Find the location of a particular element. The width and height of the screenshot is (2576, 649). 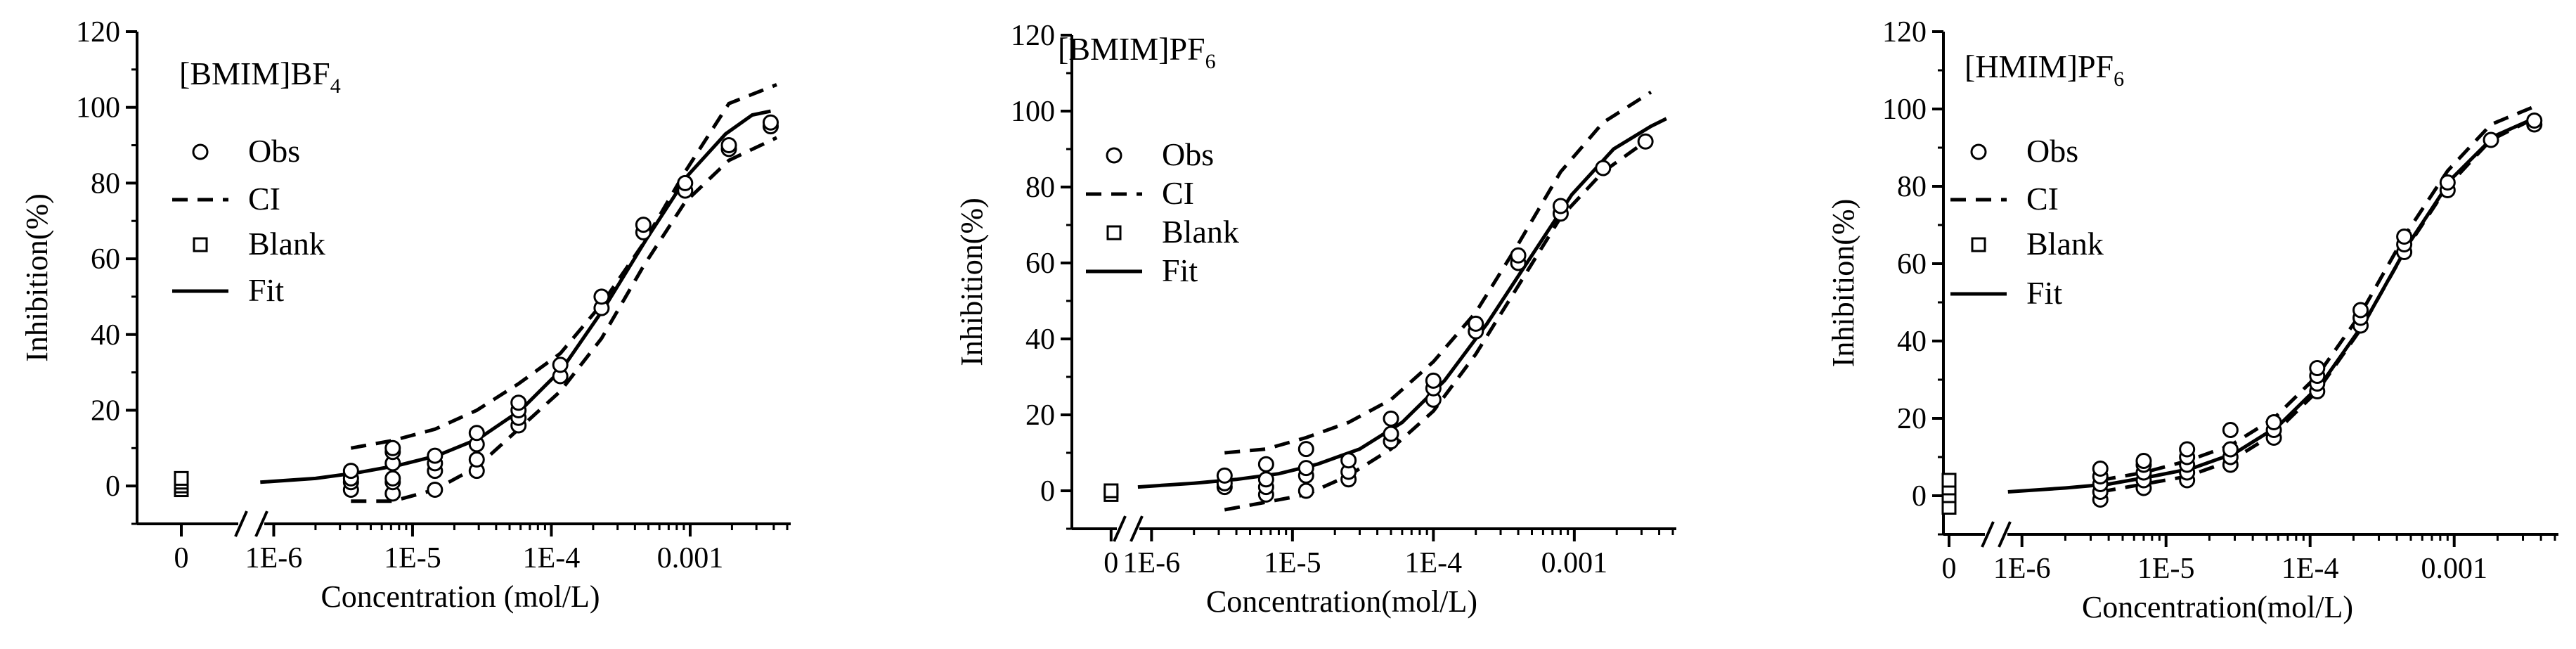

y-tick-label: 100 is located at coordinates (98, 108).